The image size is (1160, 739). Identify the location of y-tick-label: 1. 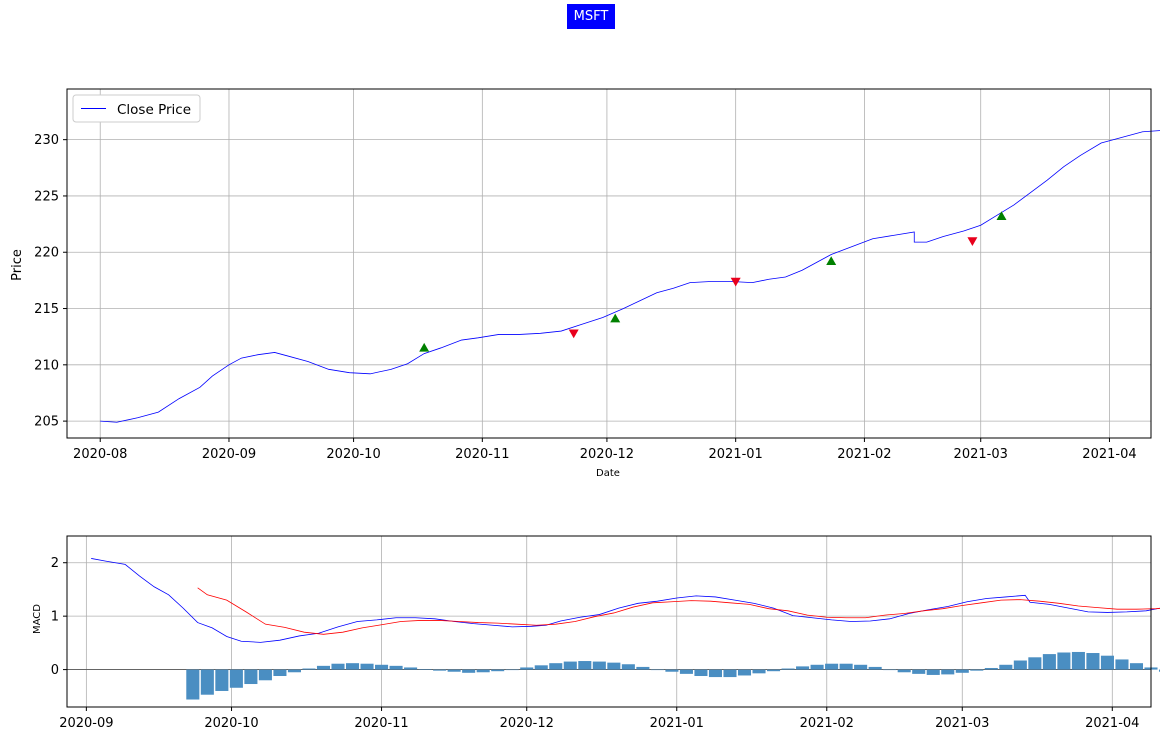
(55, 617).